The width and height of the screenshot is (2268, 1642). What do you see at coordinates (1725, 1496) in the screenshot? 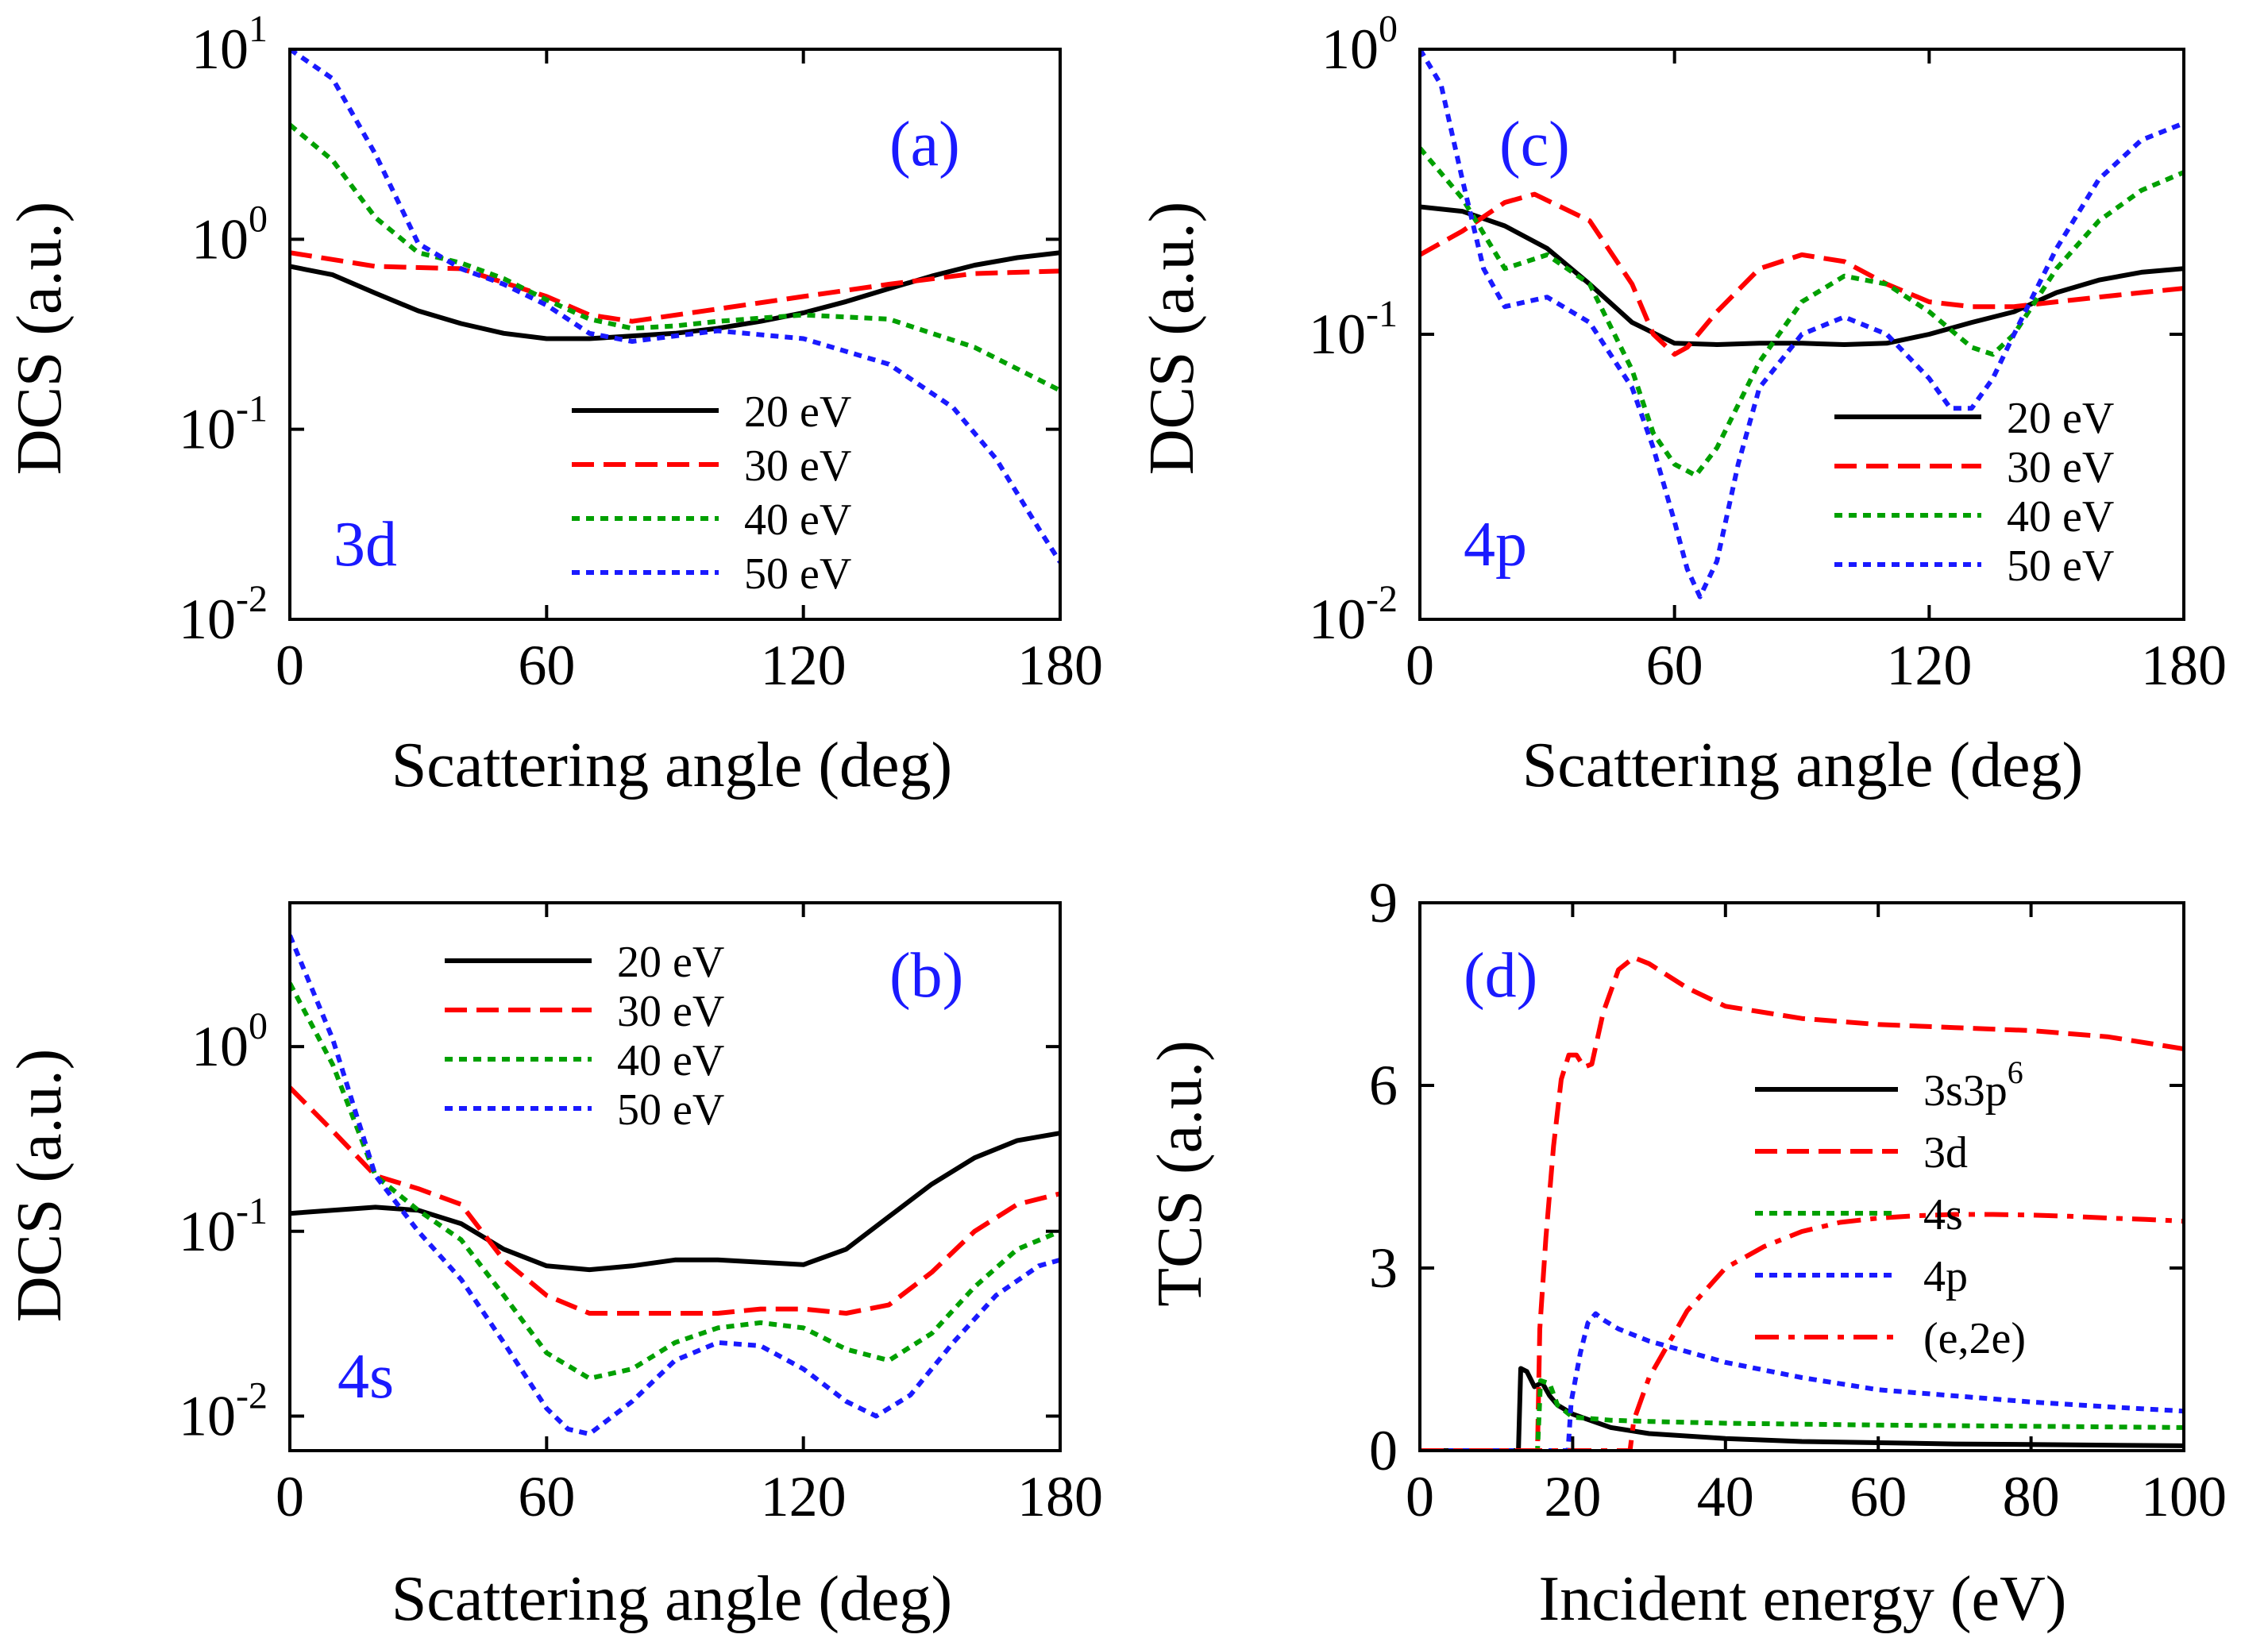
I see `x-tick-label: 40` at bounding box center [1725, 1496].